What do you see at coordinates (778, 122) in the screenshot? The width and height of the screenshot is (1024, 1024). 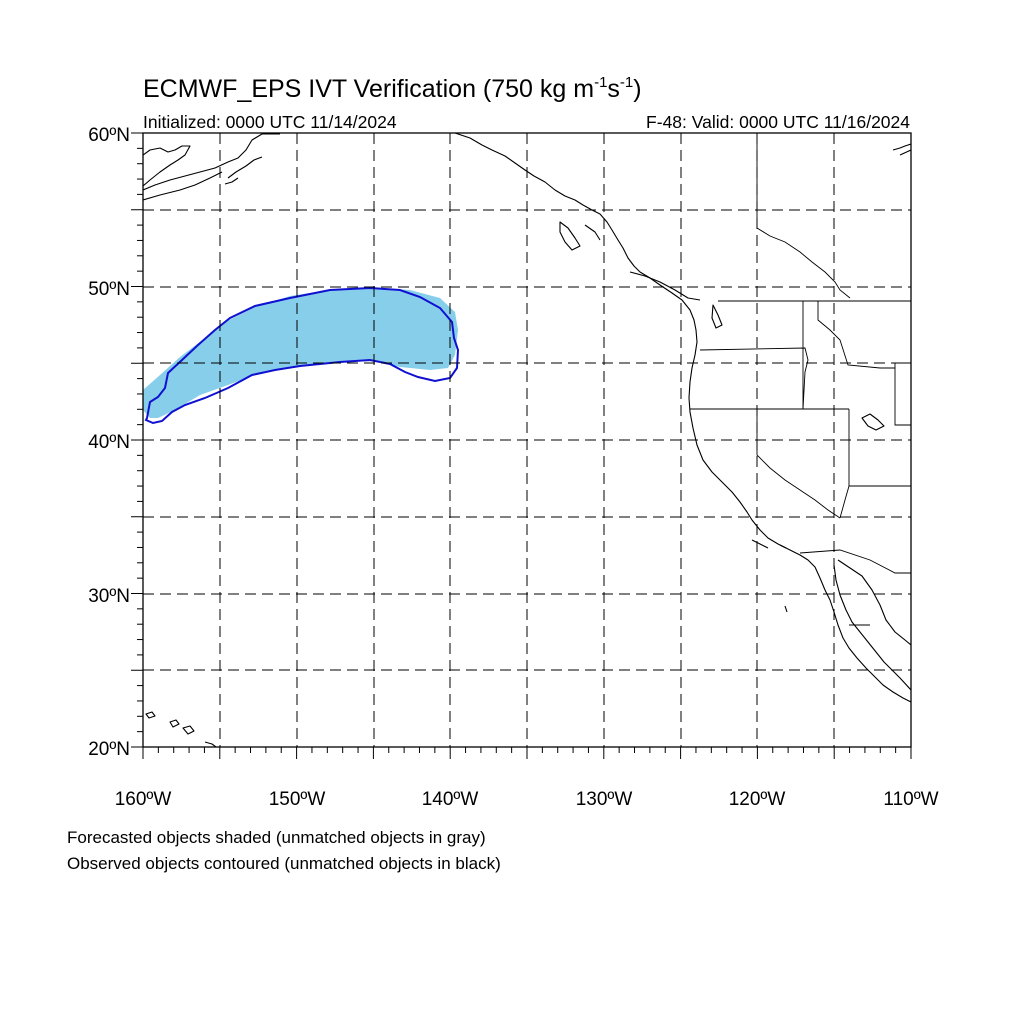 I see `valid-label: F-48: Valid: 0000 UTC 11/16/2024` at bounding box center [778, 122].